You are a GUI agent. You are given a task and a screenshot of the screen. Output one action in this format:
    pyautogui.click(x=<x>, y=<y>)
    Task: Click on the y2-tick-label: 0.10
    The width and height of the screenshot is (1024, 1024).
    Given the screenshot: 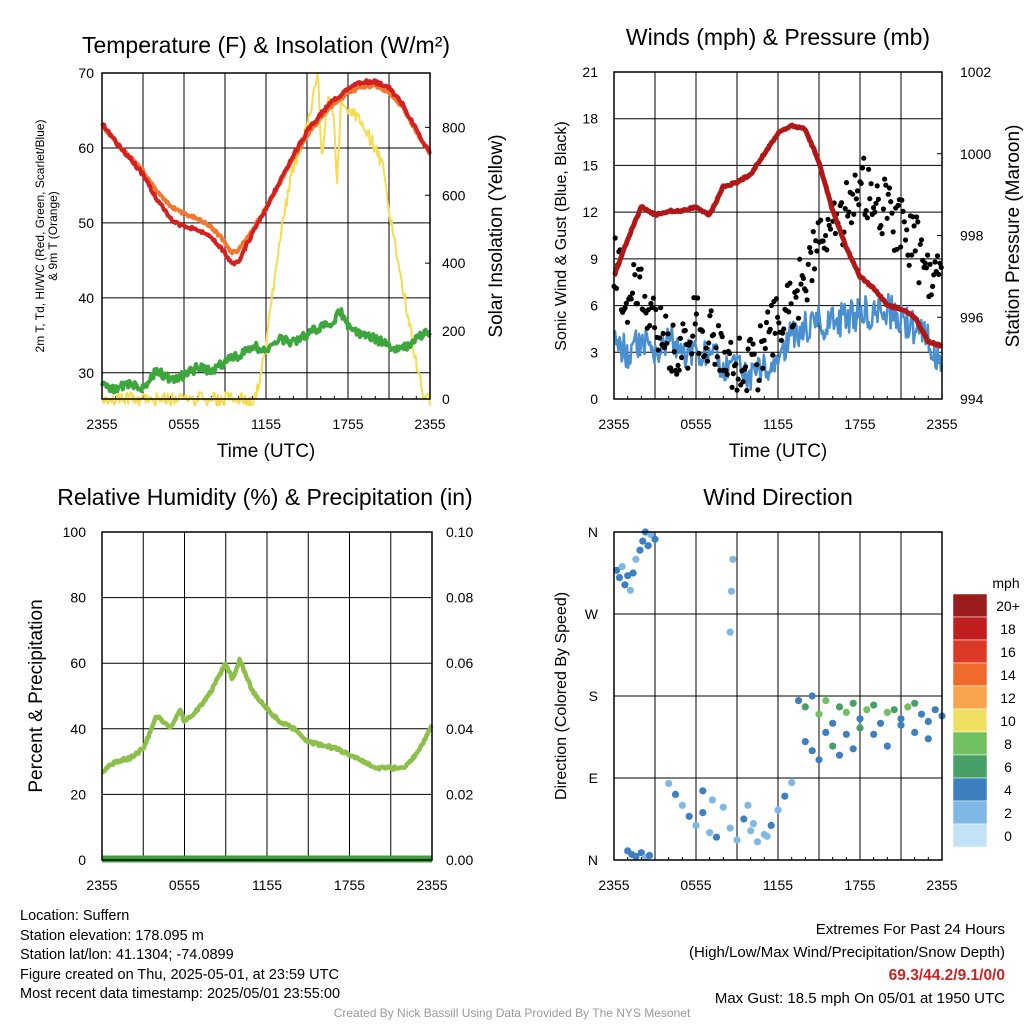 What is the action you would take?
    pyautogui.click(x=459, y=532)
    